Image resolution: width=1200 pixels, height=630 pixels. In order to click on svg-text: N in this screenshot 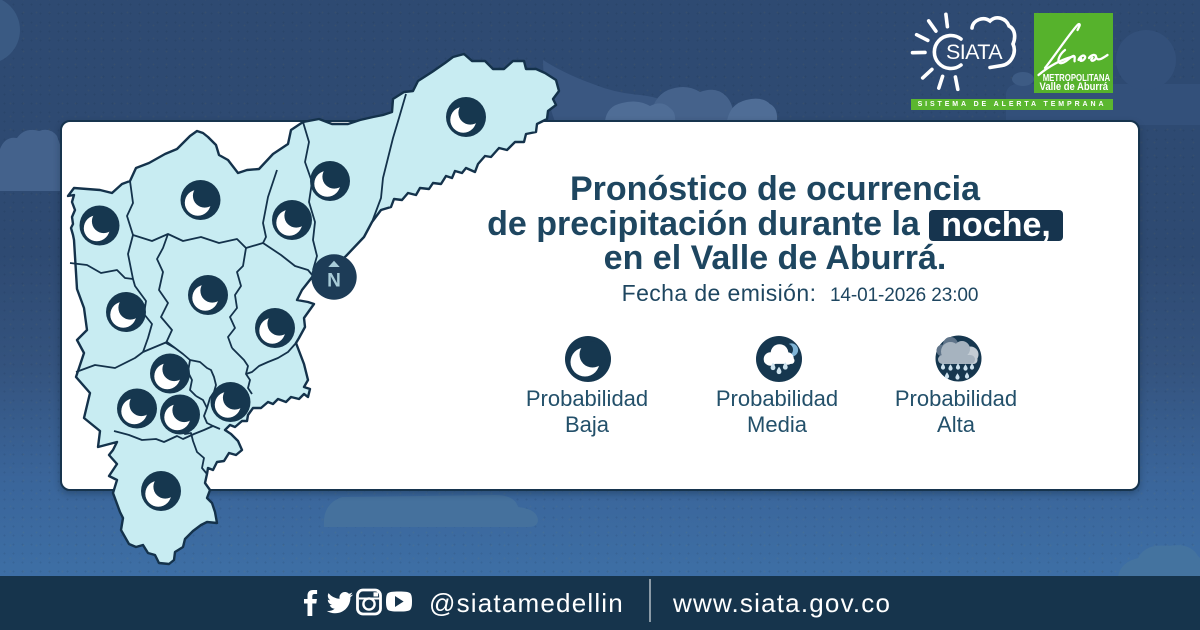, I will do `click(334, 281)`.